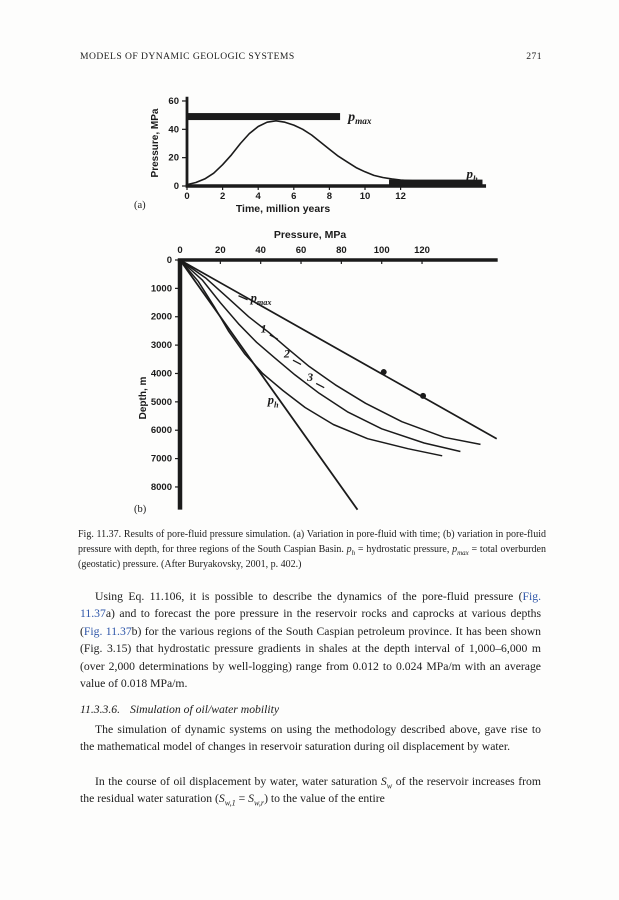  Describe the element at coordinates (161, 402) in the screenshot. I see `svg-text: 5000` at that location.